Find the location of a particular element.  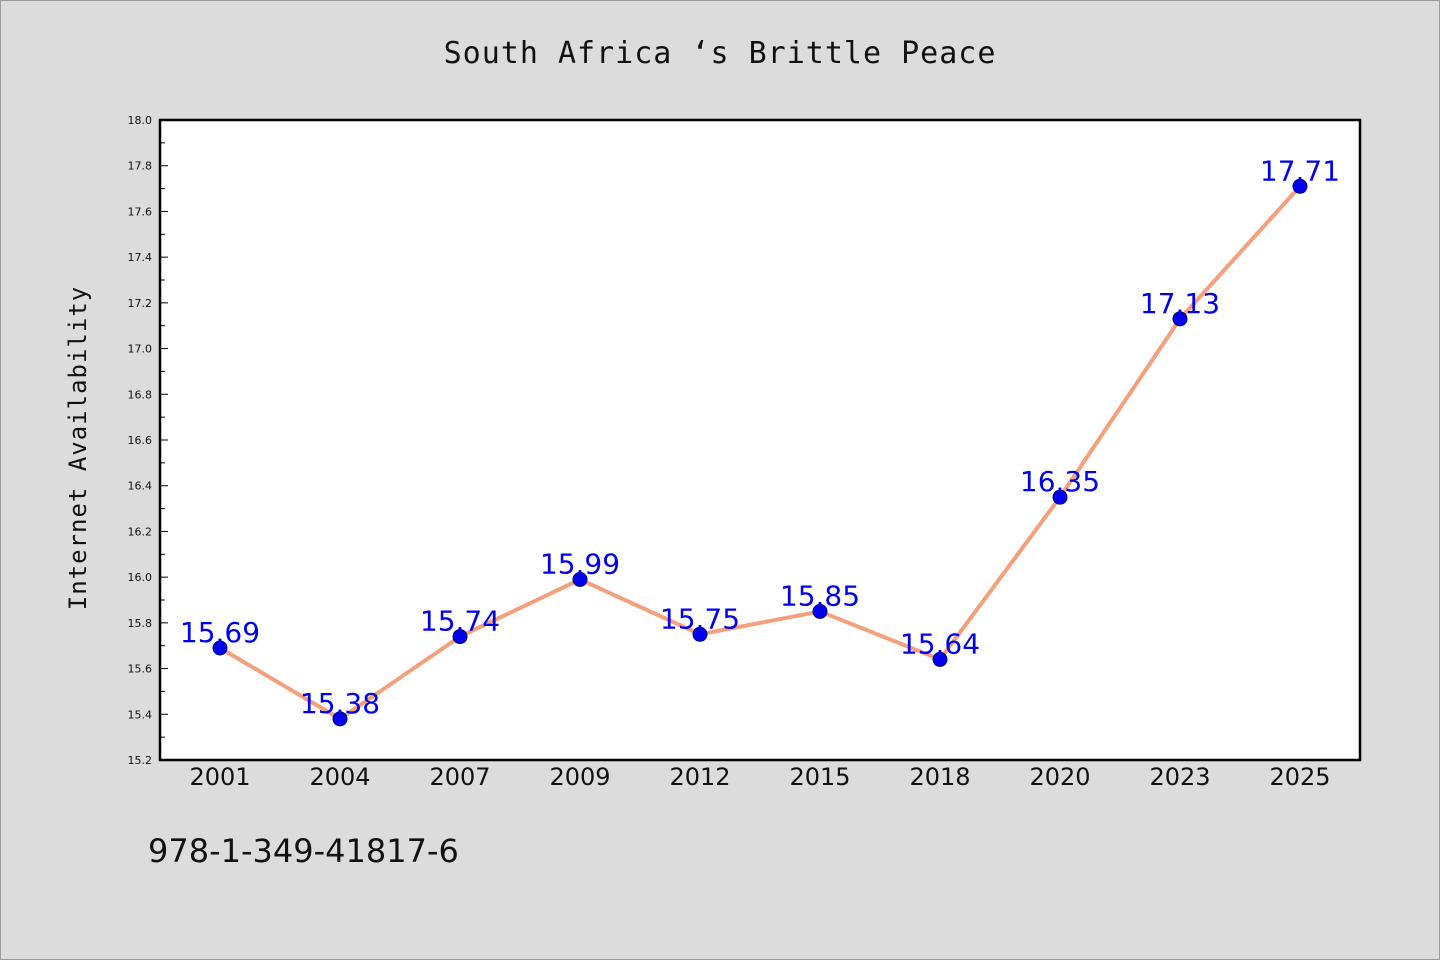

y-tick-label: 17.2 is located at coordinates (140, 303).